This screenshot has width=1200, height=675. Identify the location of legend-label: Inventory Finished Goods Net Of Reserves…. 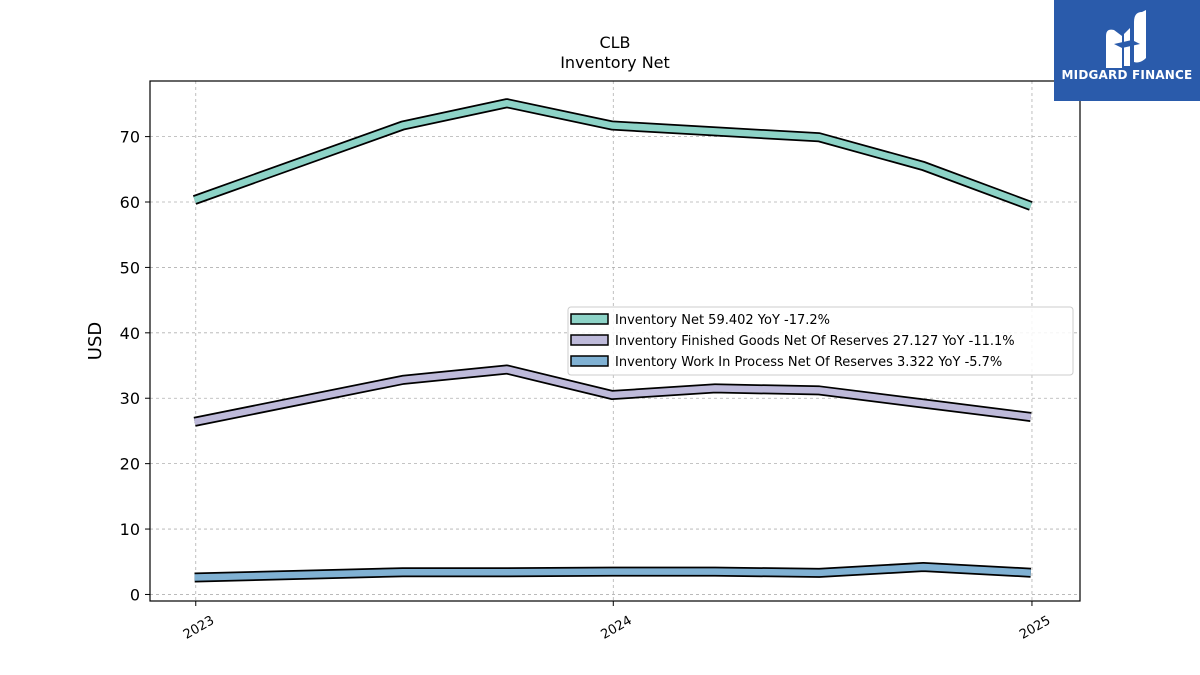
(815, 341).